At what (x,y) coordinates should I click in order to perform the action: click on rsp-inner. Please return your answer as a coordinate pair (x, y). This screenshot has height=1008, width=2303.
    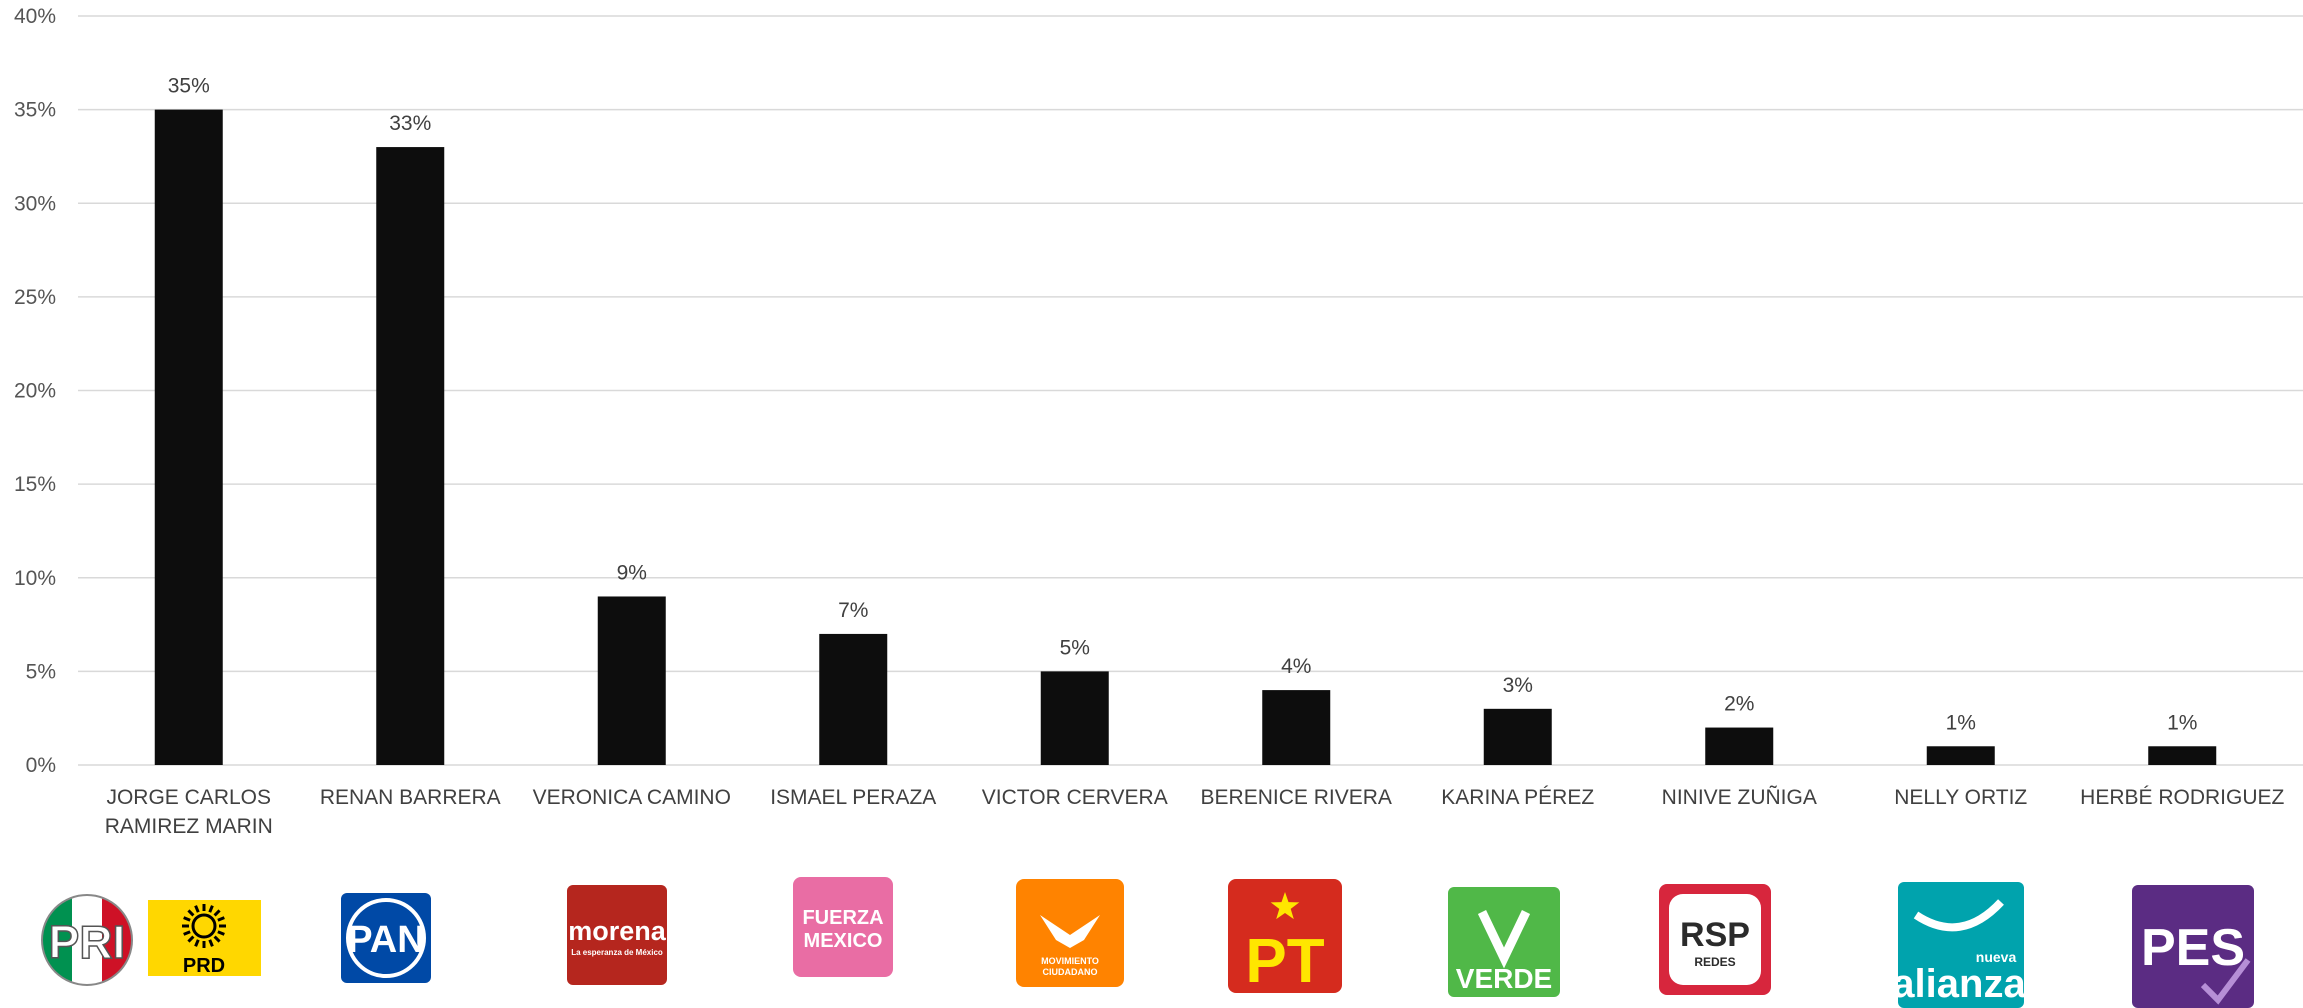
    Looking at the image, I should click on (1715, 939).